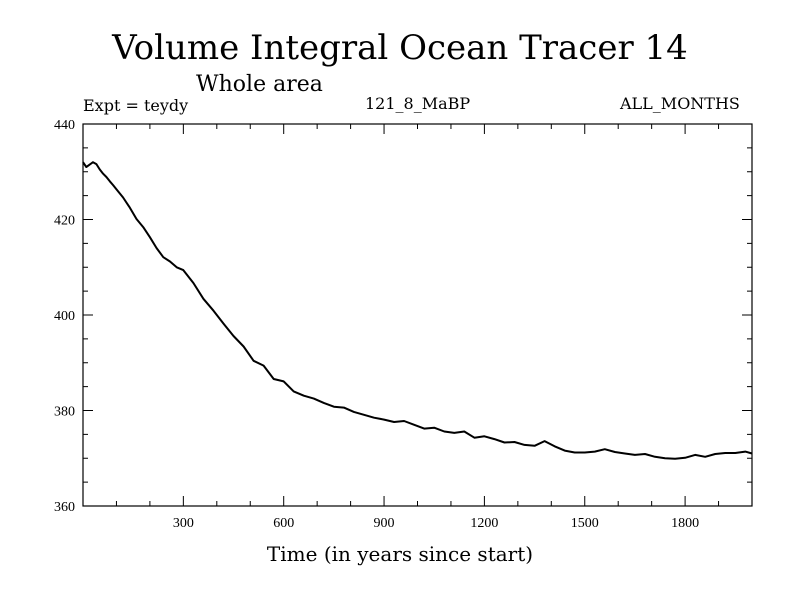  Describe the element at coordinates (384, 523) in the screenshot. I see `x-tick-label: 900` at that location.